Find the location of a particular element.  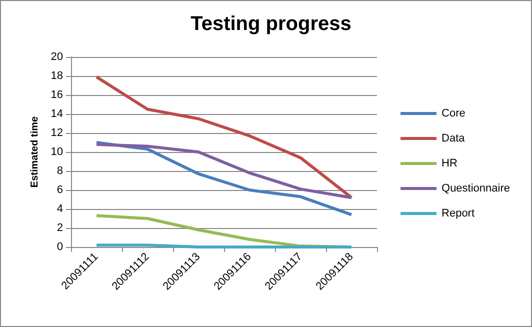

legend-label: Report is located at coordinates (458, 214).